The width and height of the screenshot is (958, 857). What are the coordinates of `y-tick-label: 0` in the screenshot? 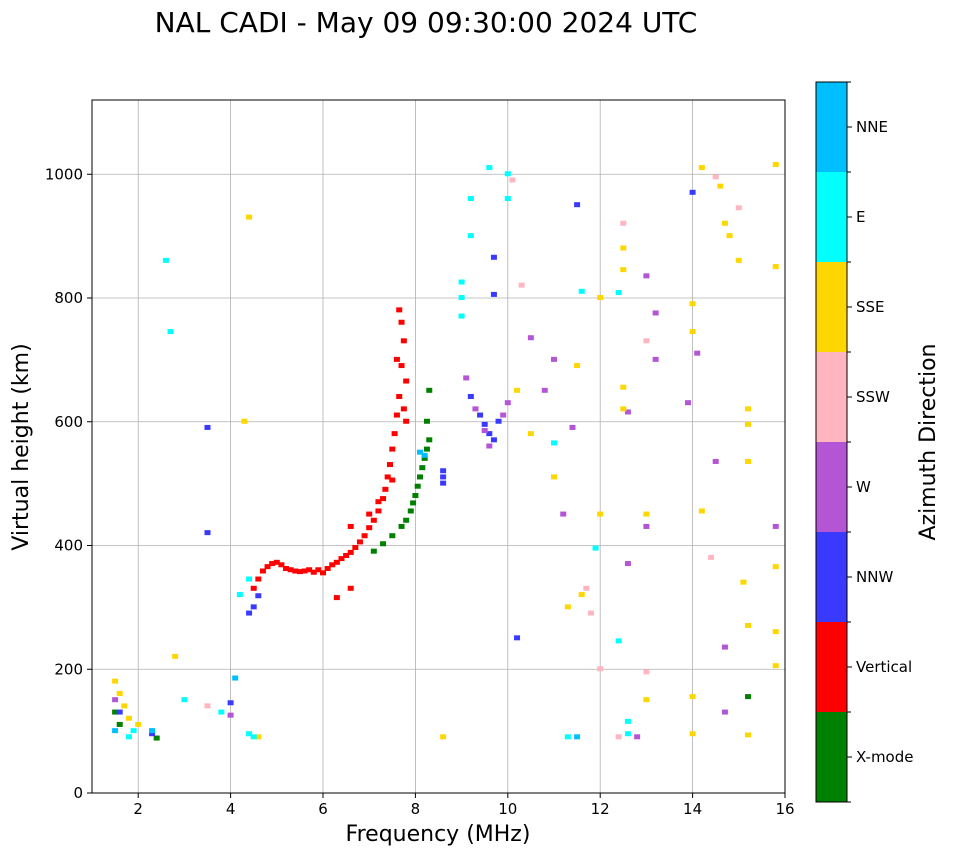 It's located at (78, 793).